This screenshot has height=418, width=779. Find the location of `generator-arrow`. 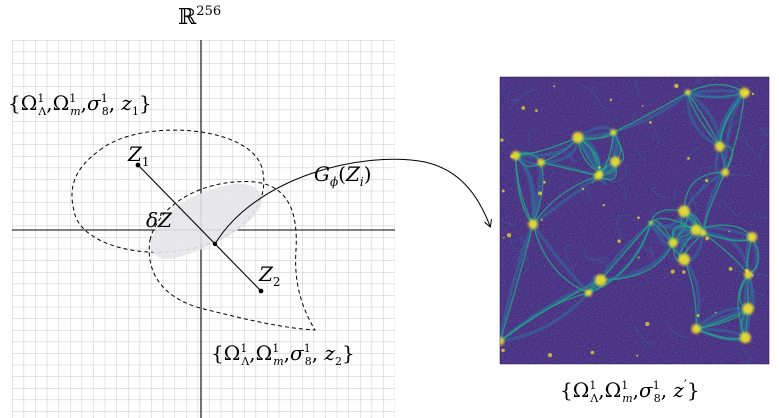

generator-arrow is located at coordinates (352, 201).